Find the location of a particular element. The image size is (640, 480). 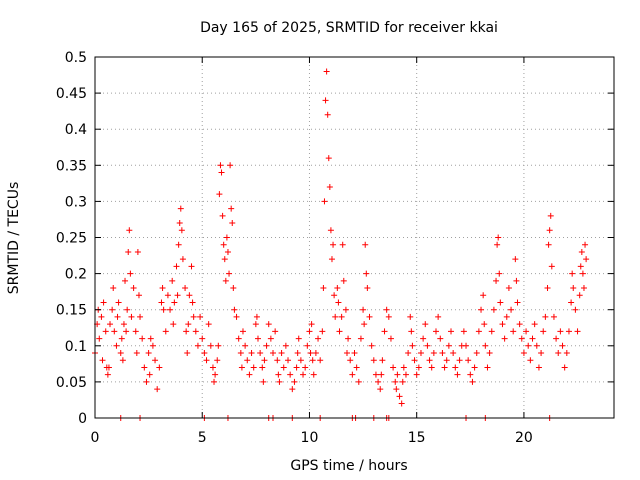

x-tick-label: 5 is located at coordinates (202, 438).